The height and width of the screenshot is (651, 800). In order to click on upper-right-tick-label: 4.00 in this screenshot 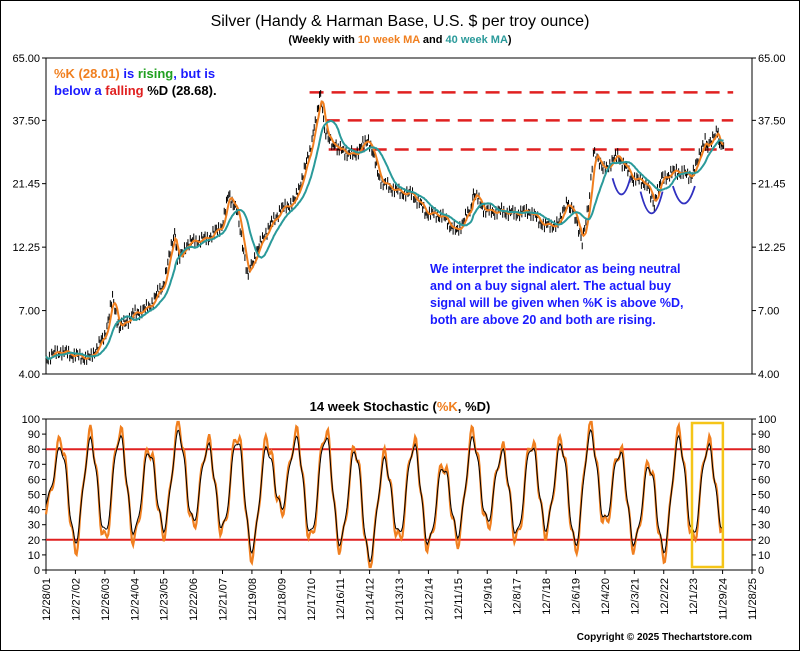, I will do `click(768, 375)`.